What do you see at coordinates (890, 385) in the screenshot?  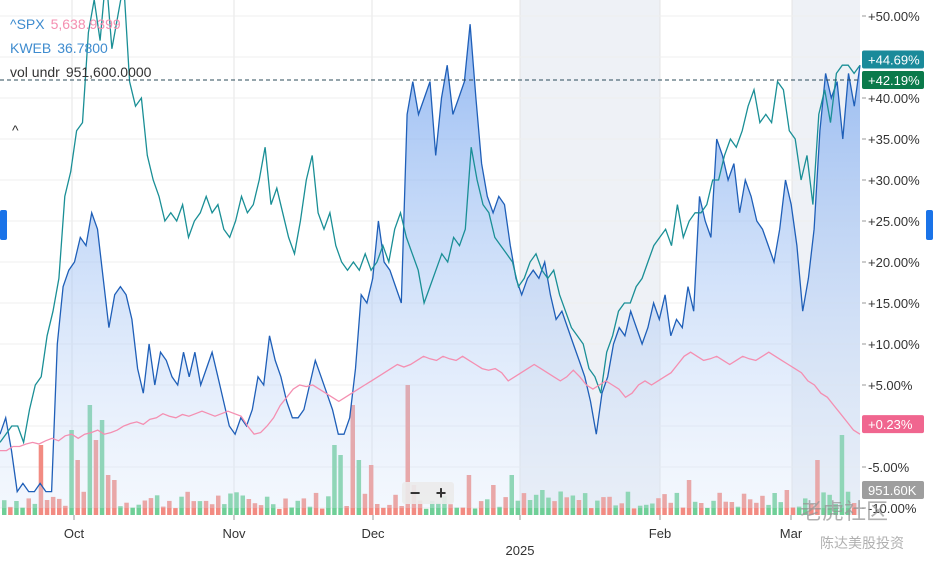 I see `y-tick-label: +5.00%` at bounding box center [890, 385].